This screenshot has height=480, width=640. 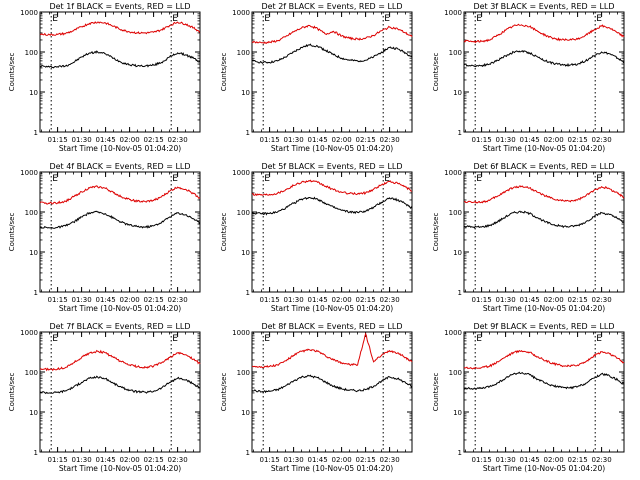 I want to click on plot-title: Det 8f BLACK = Events, RED = LLD, so click(x=331, y=326).